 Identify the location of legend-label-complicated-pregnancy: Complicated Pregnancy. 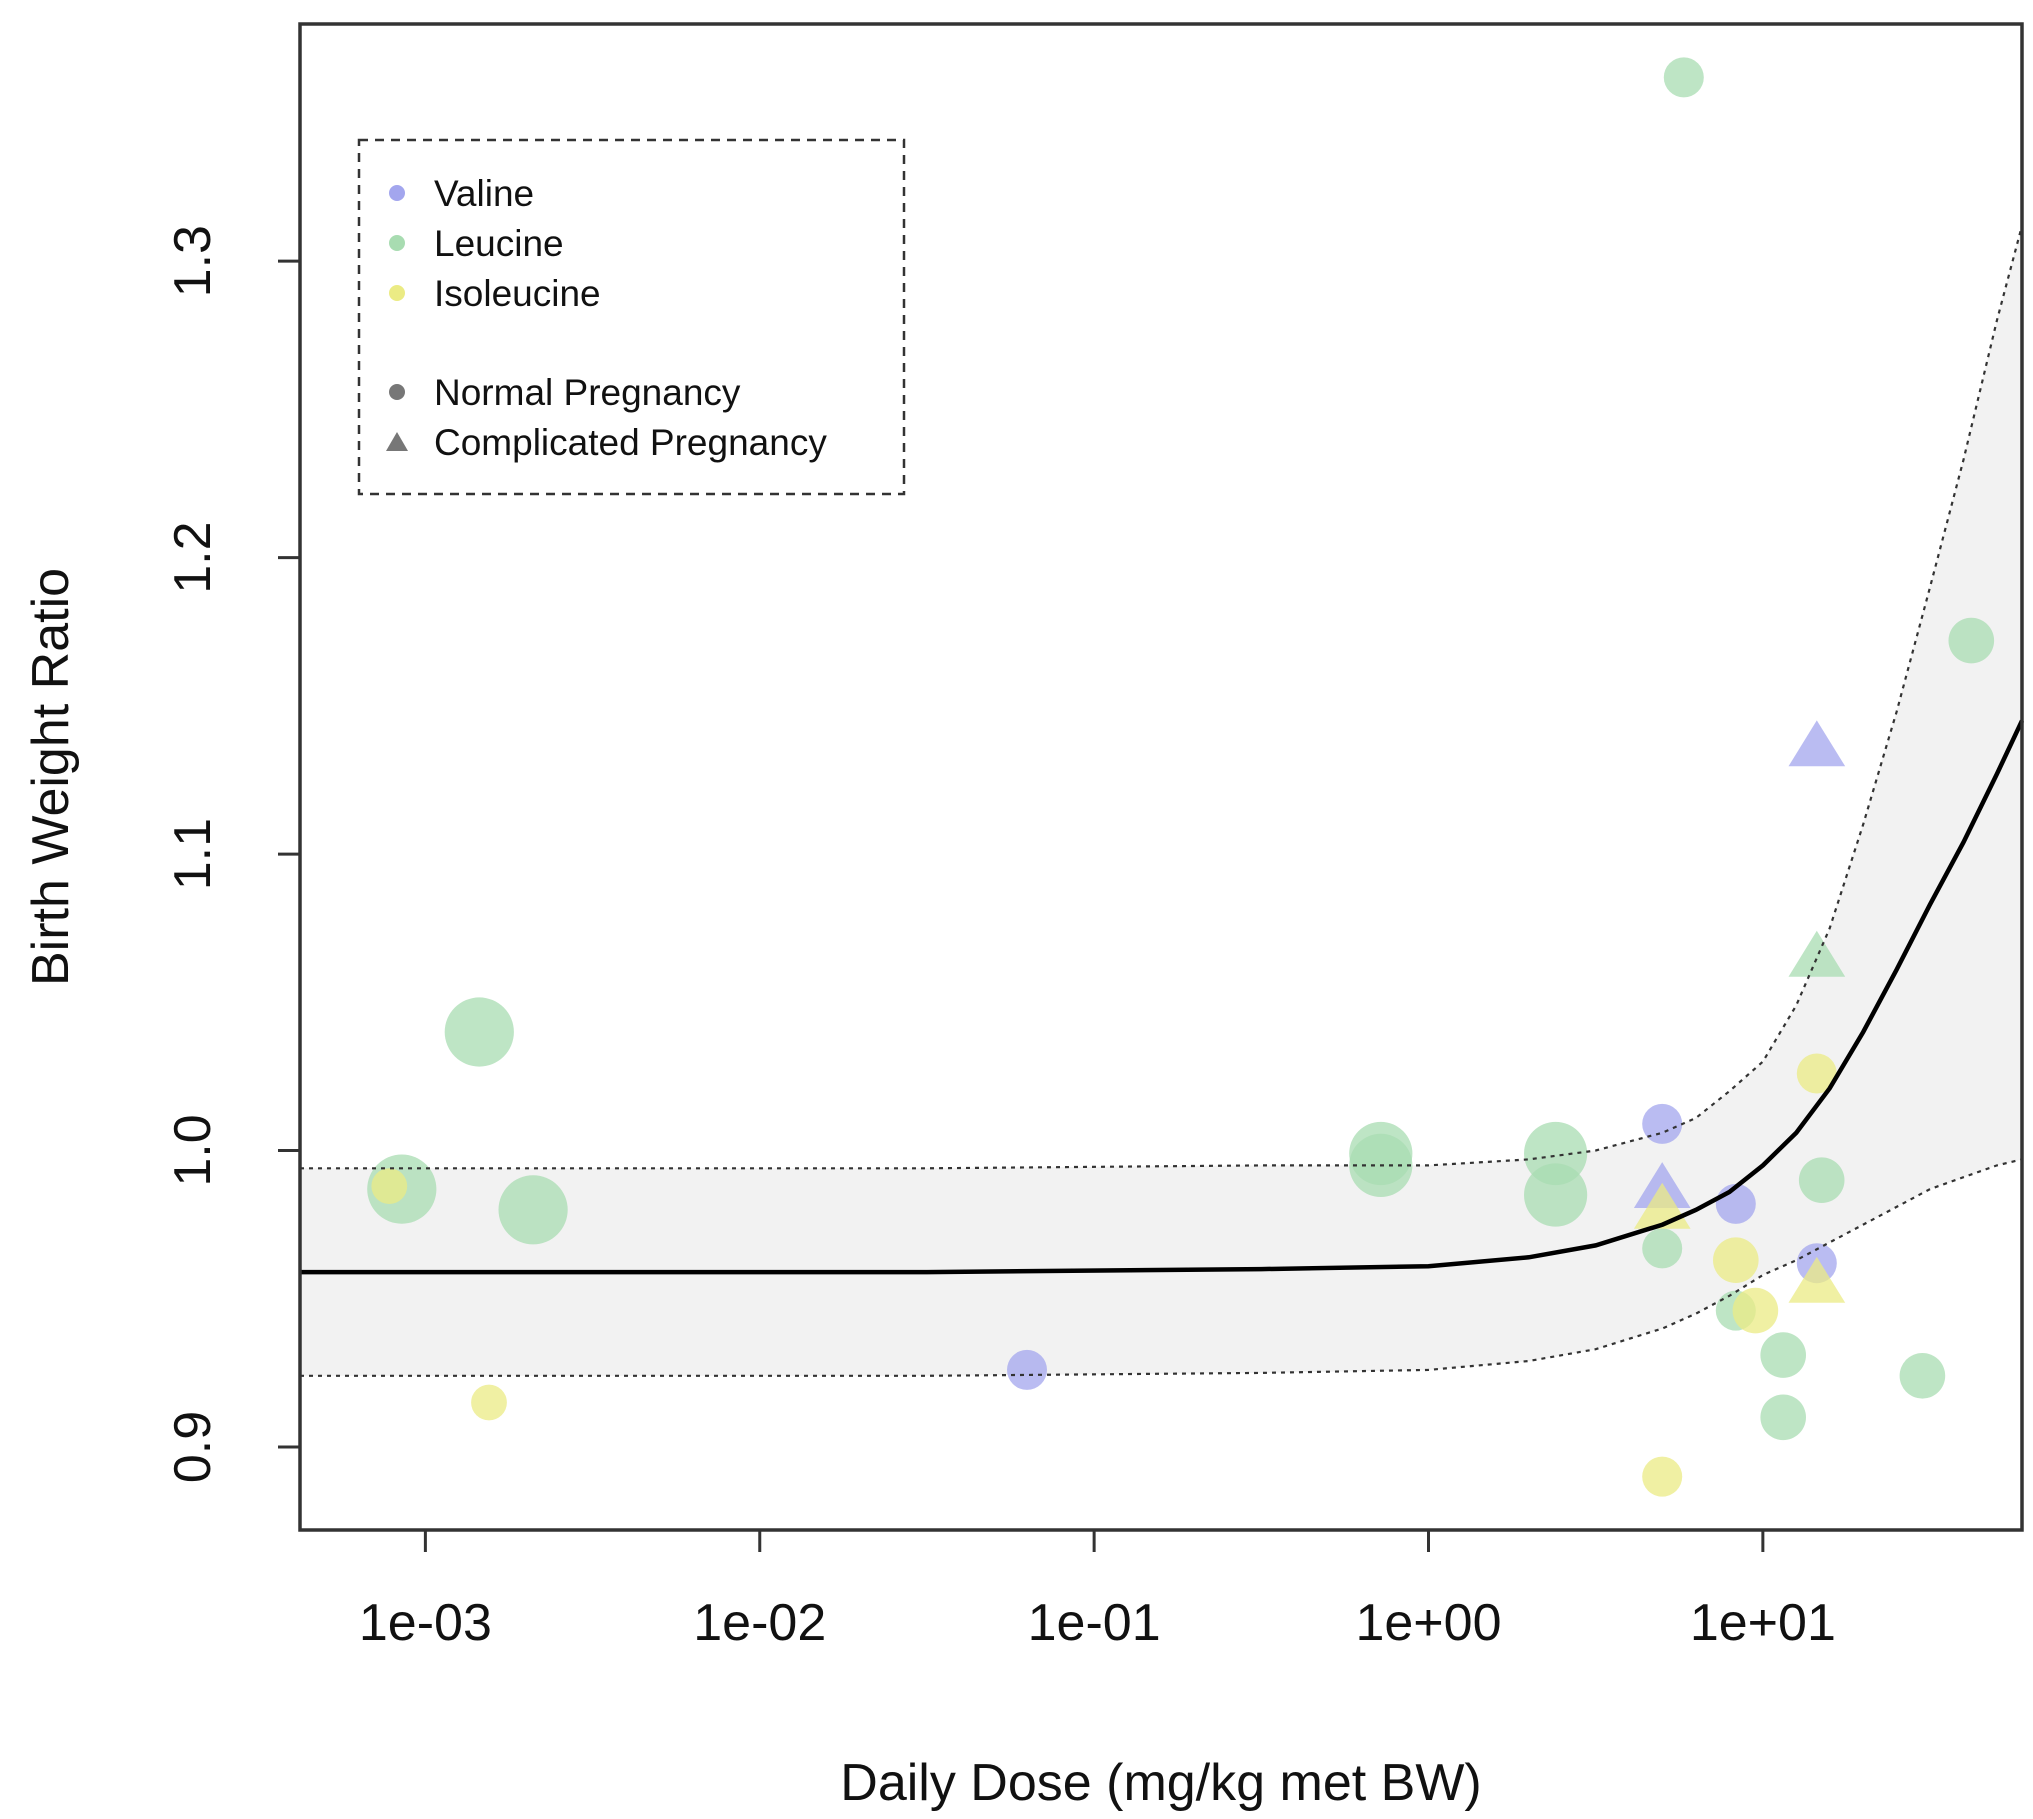
(630, 442).